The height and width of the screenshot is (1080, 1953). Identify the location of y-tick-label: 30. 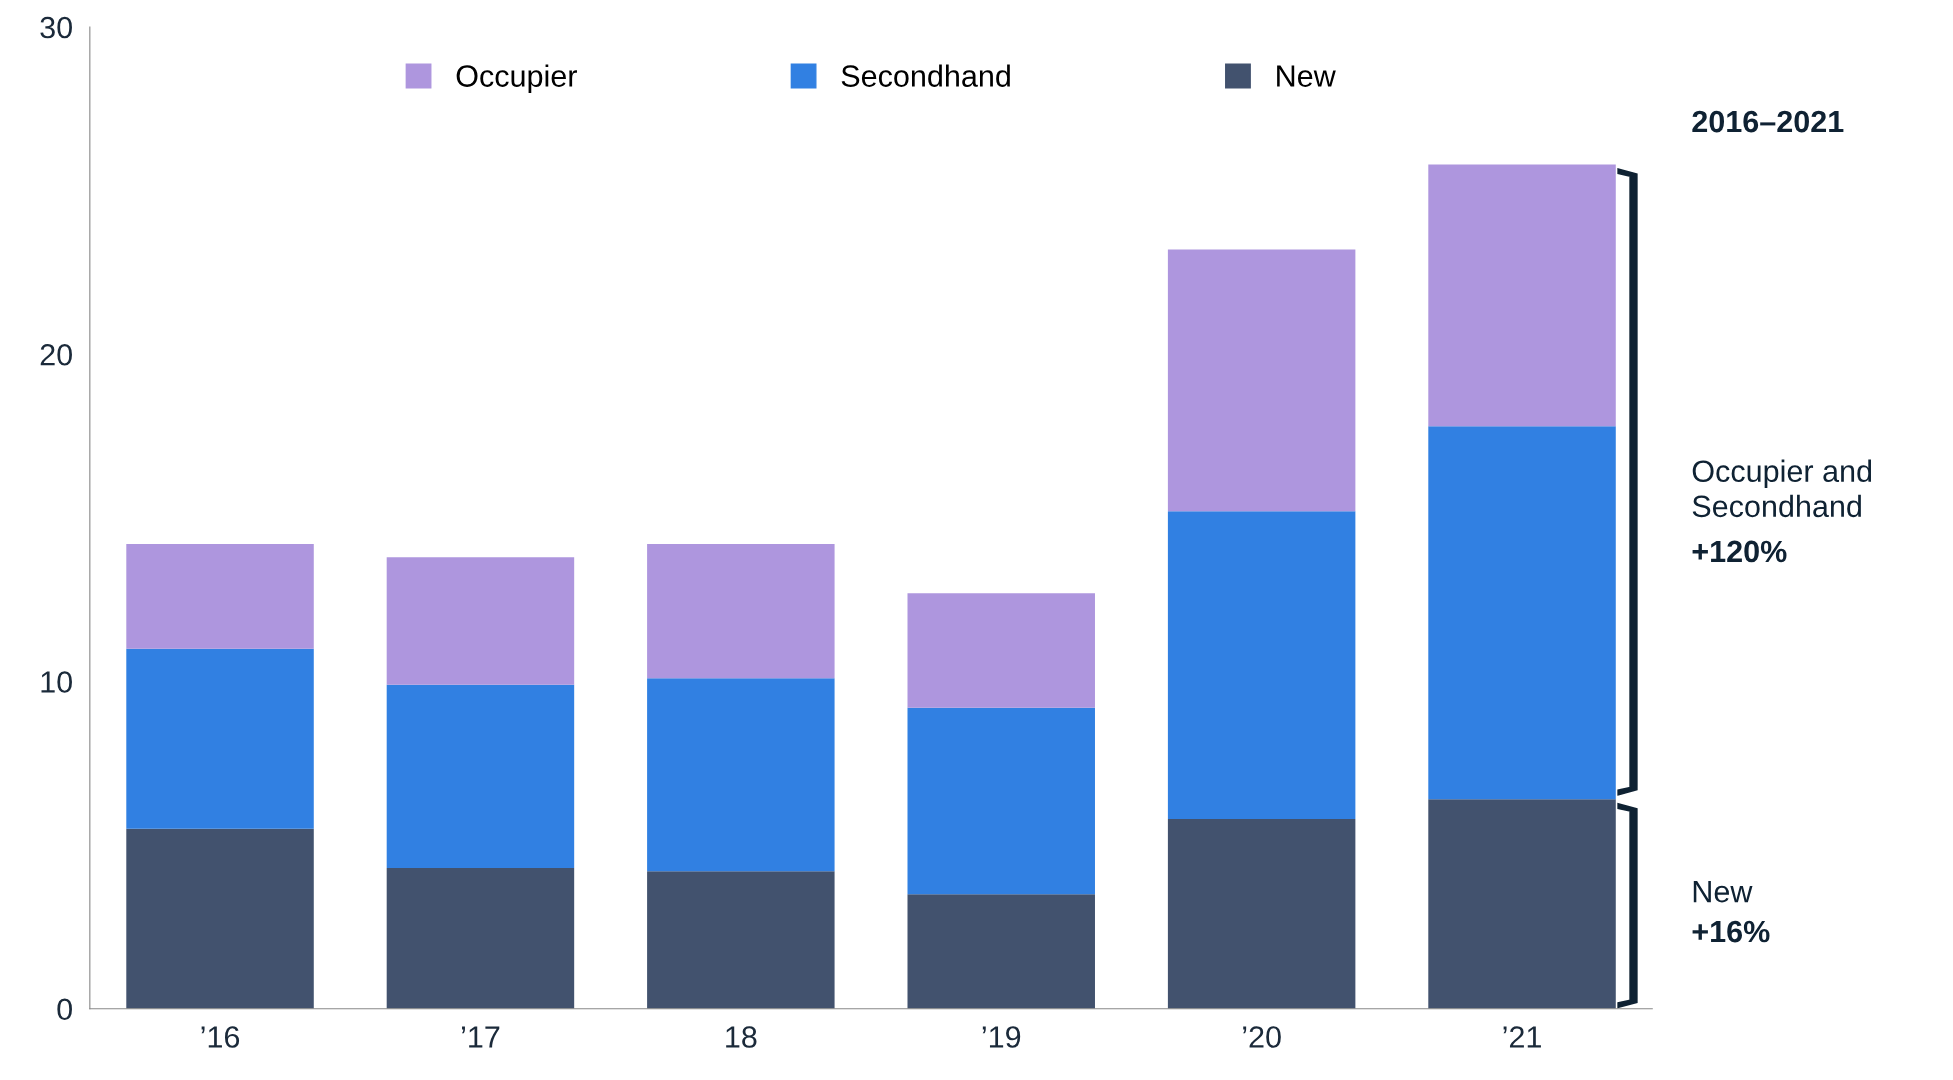
(56, 27).